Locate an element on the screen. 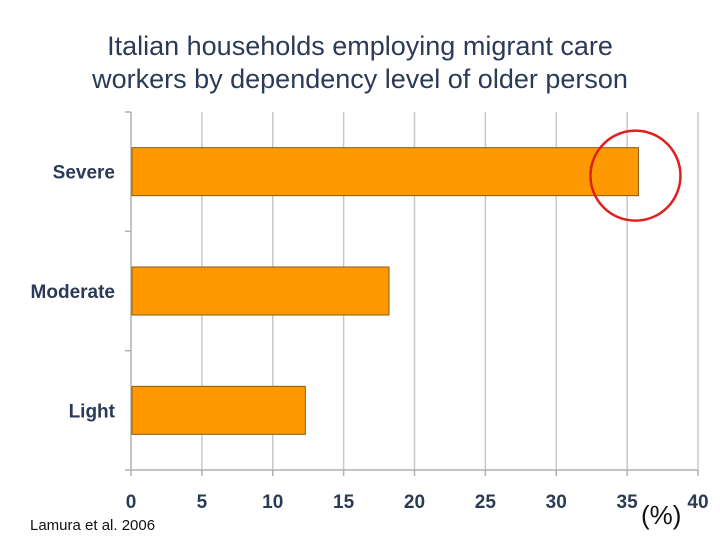  bar-light is located at coordinates (218, 410).